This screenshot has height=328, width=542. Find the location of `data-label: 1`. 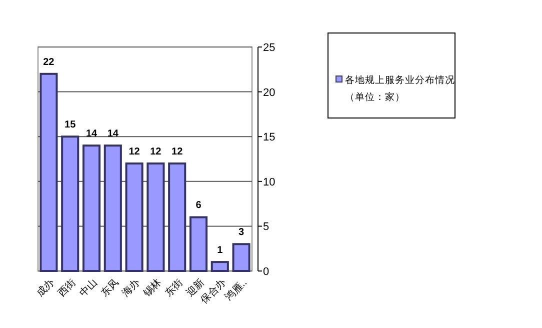

data-label: 1 is located at coordinates (220, 250).